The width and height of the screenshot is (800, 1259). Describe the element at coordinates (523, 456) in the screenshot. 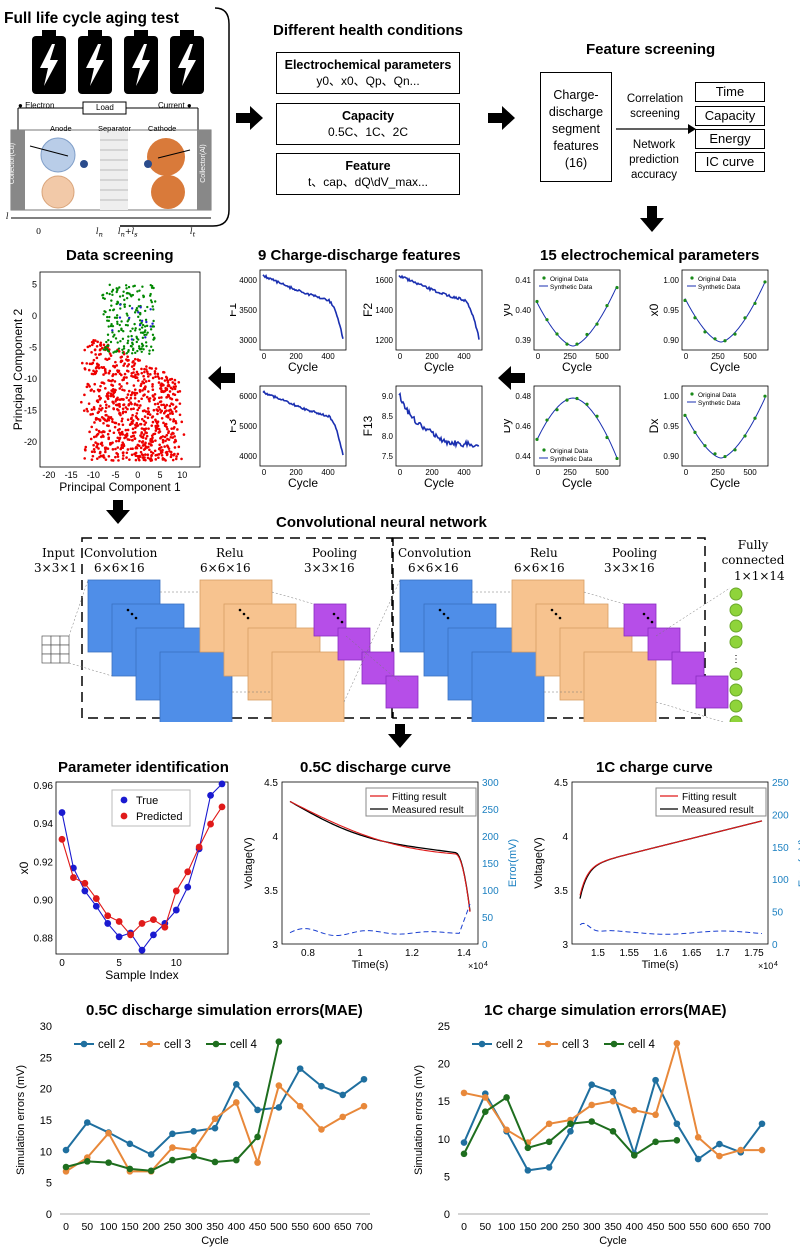

I see `panel-ytick: 0.44` at that location.